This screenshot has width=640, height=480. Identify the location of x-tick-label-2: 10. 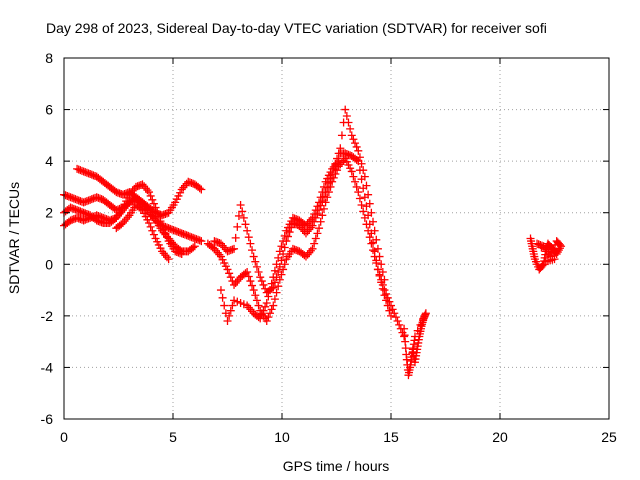
(282, 437).